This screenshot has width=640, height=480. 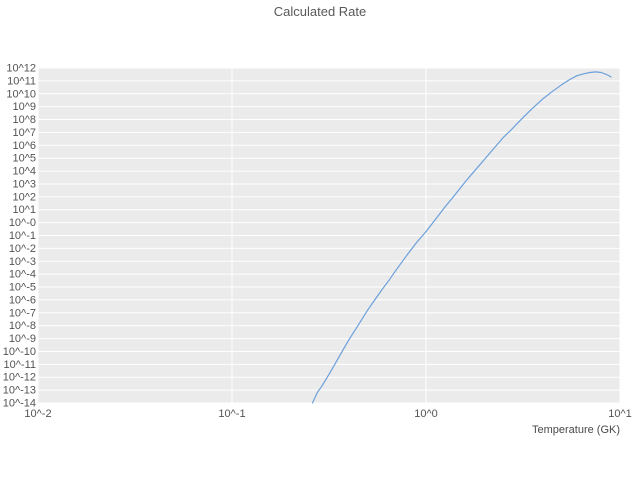 What do you see at coordinates (620, 414) in the screenshot?
I see `x-tick-label: 10^1` at bounding box center [620, 414].